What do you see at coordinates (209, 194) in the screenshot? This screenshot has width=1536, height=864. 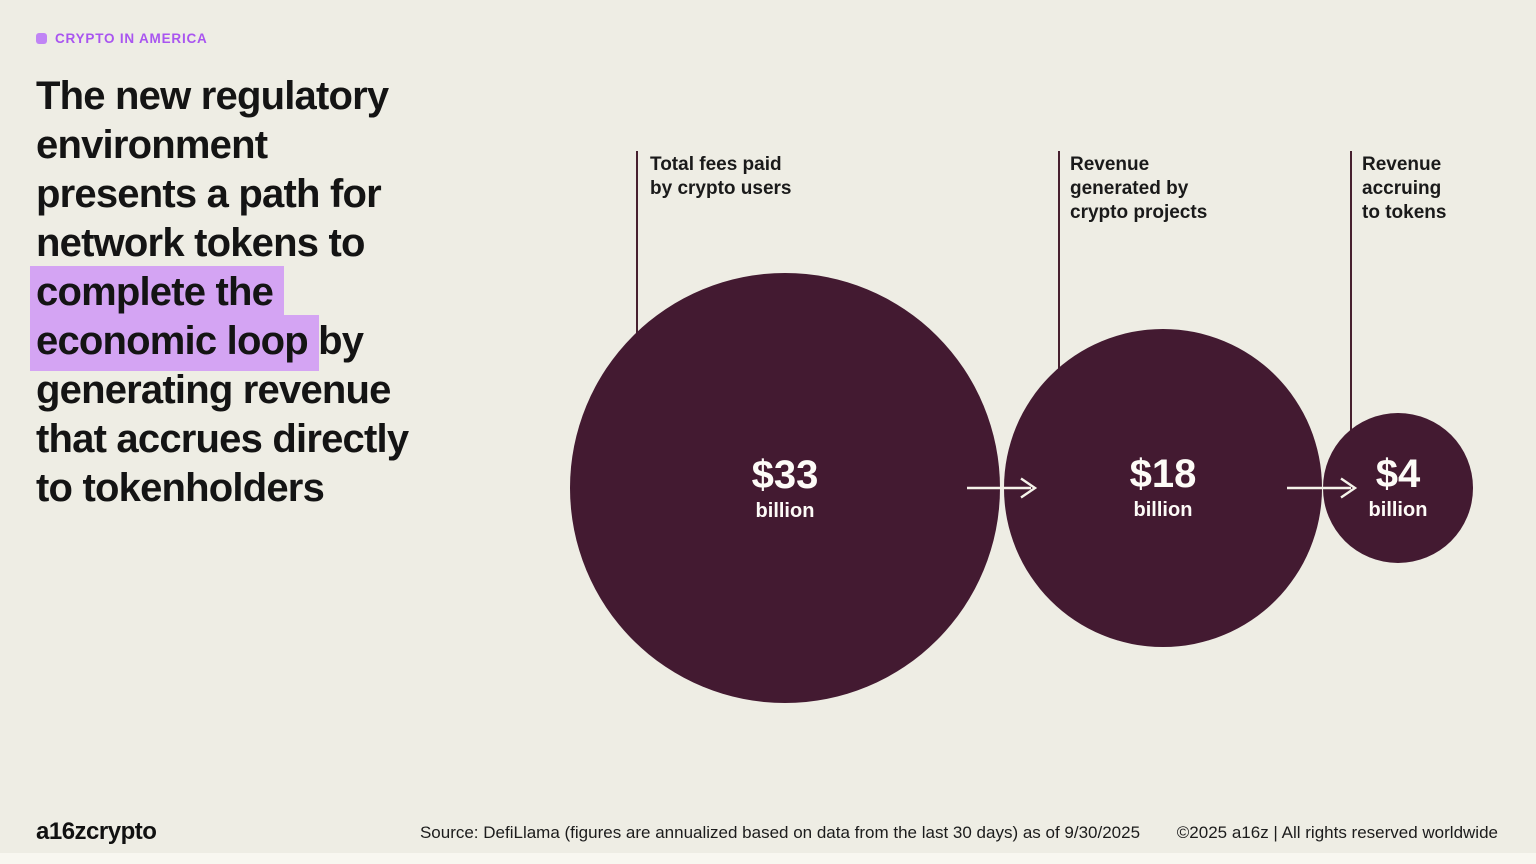 I see `headline-text: presents a path for` at bounding box center [209, 194].